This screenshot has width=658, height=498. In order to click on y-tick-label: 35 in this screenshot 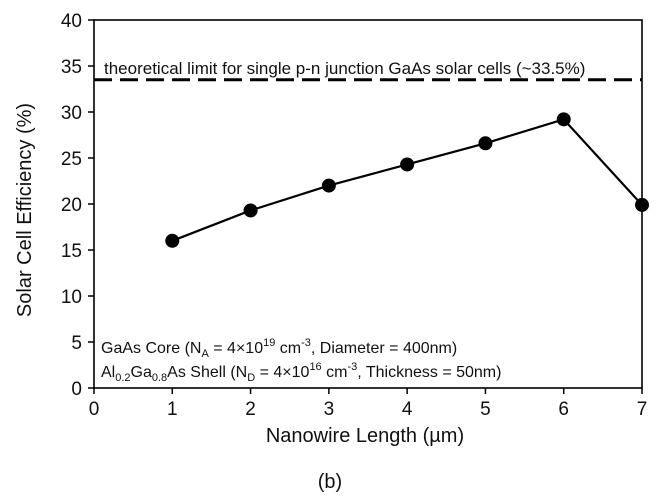, I will do `click(71, 67)`.